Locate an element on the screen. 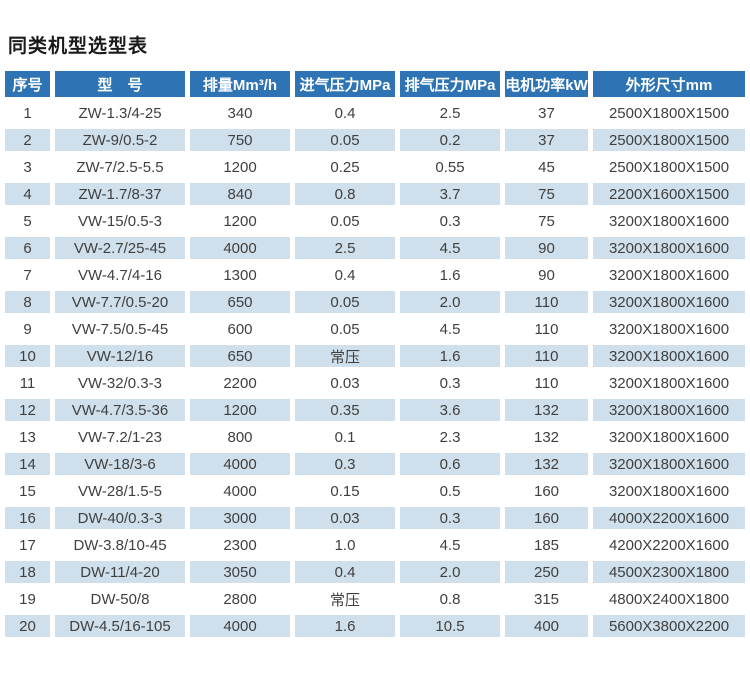 The width and height of the screenshot is (750, 689). cell-intake-pressure: 0.3 is located at coordinates (345, 464).